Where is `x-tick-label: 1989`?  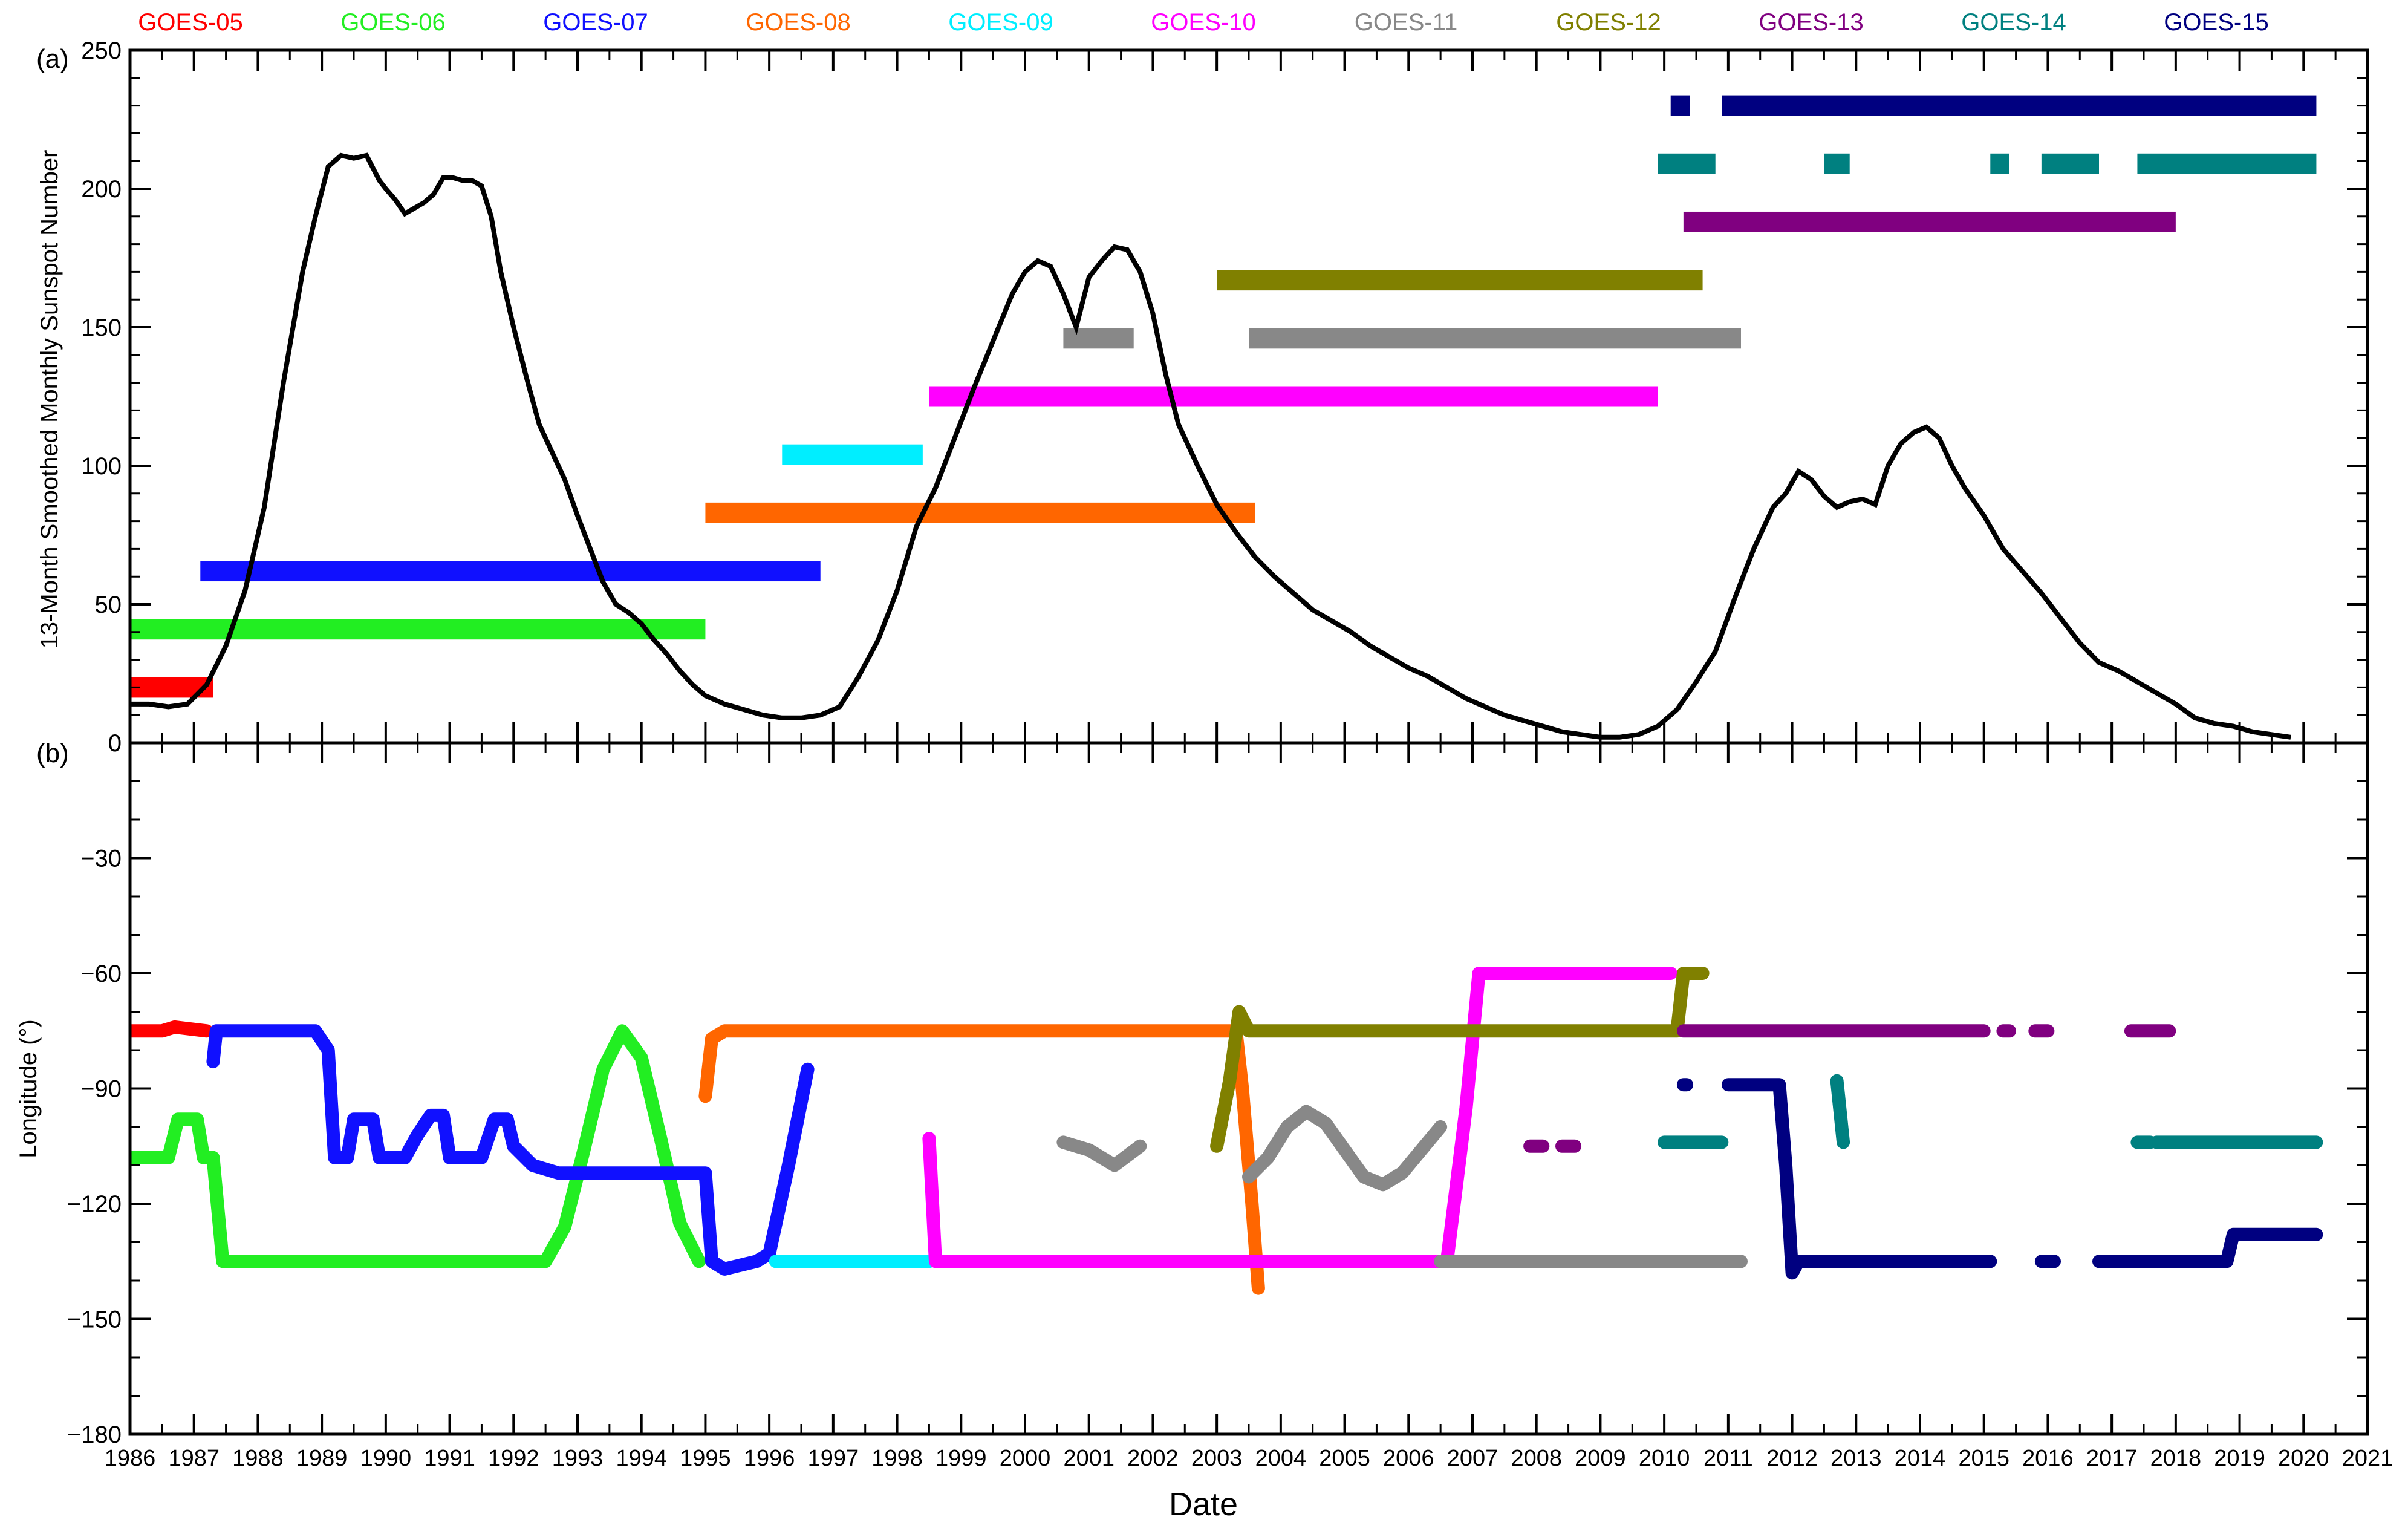
x-tick-label: 1989 is located at coordinates (322, 1458).